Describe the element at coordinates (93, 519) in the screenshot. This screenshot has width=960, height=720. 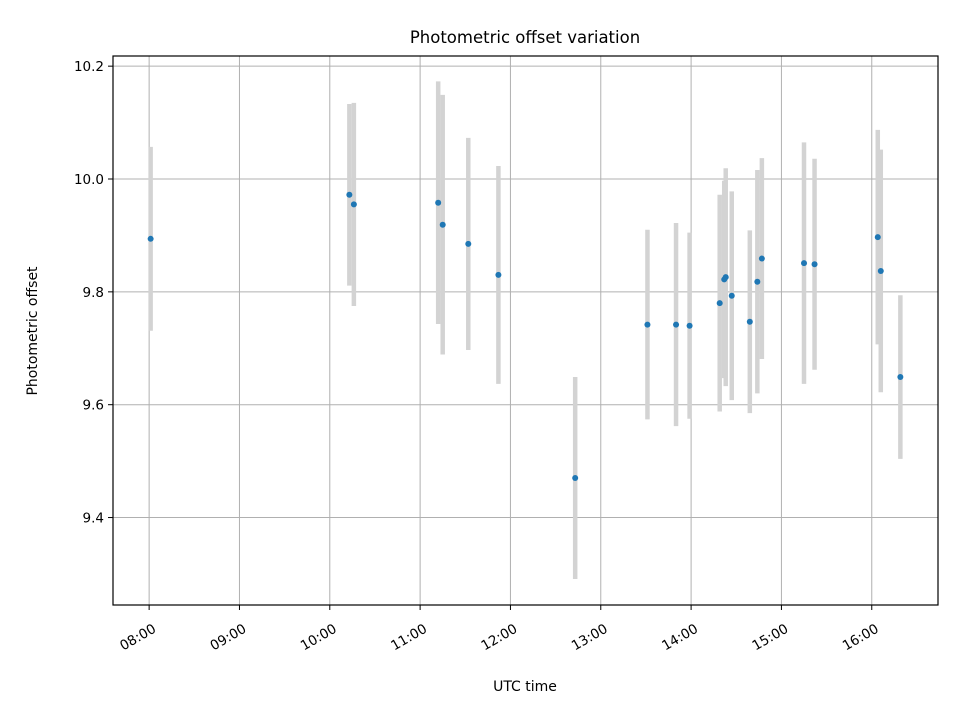
I see `y-tick-label: 9.4` at that location.